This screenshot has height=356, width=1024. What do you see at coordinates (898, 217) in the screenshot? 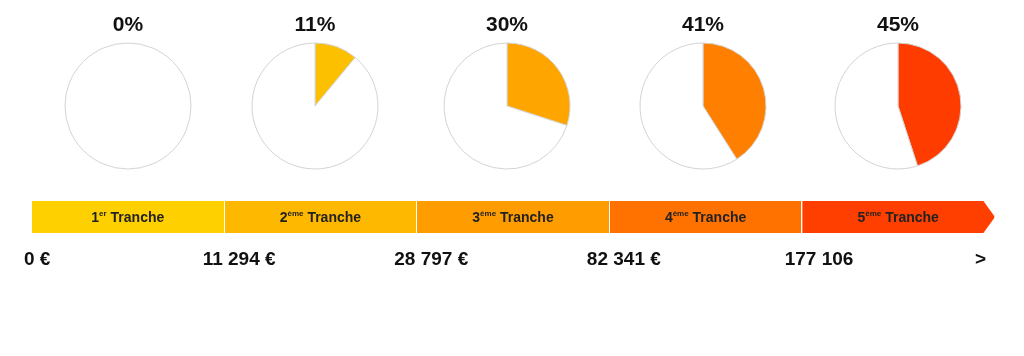
I see `category-label: 5$^{ème}$ Tranche` at bounding box center [898, 217].